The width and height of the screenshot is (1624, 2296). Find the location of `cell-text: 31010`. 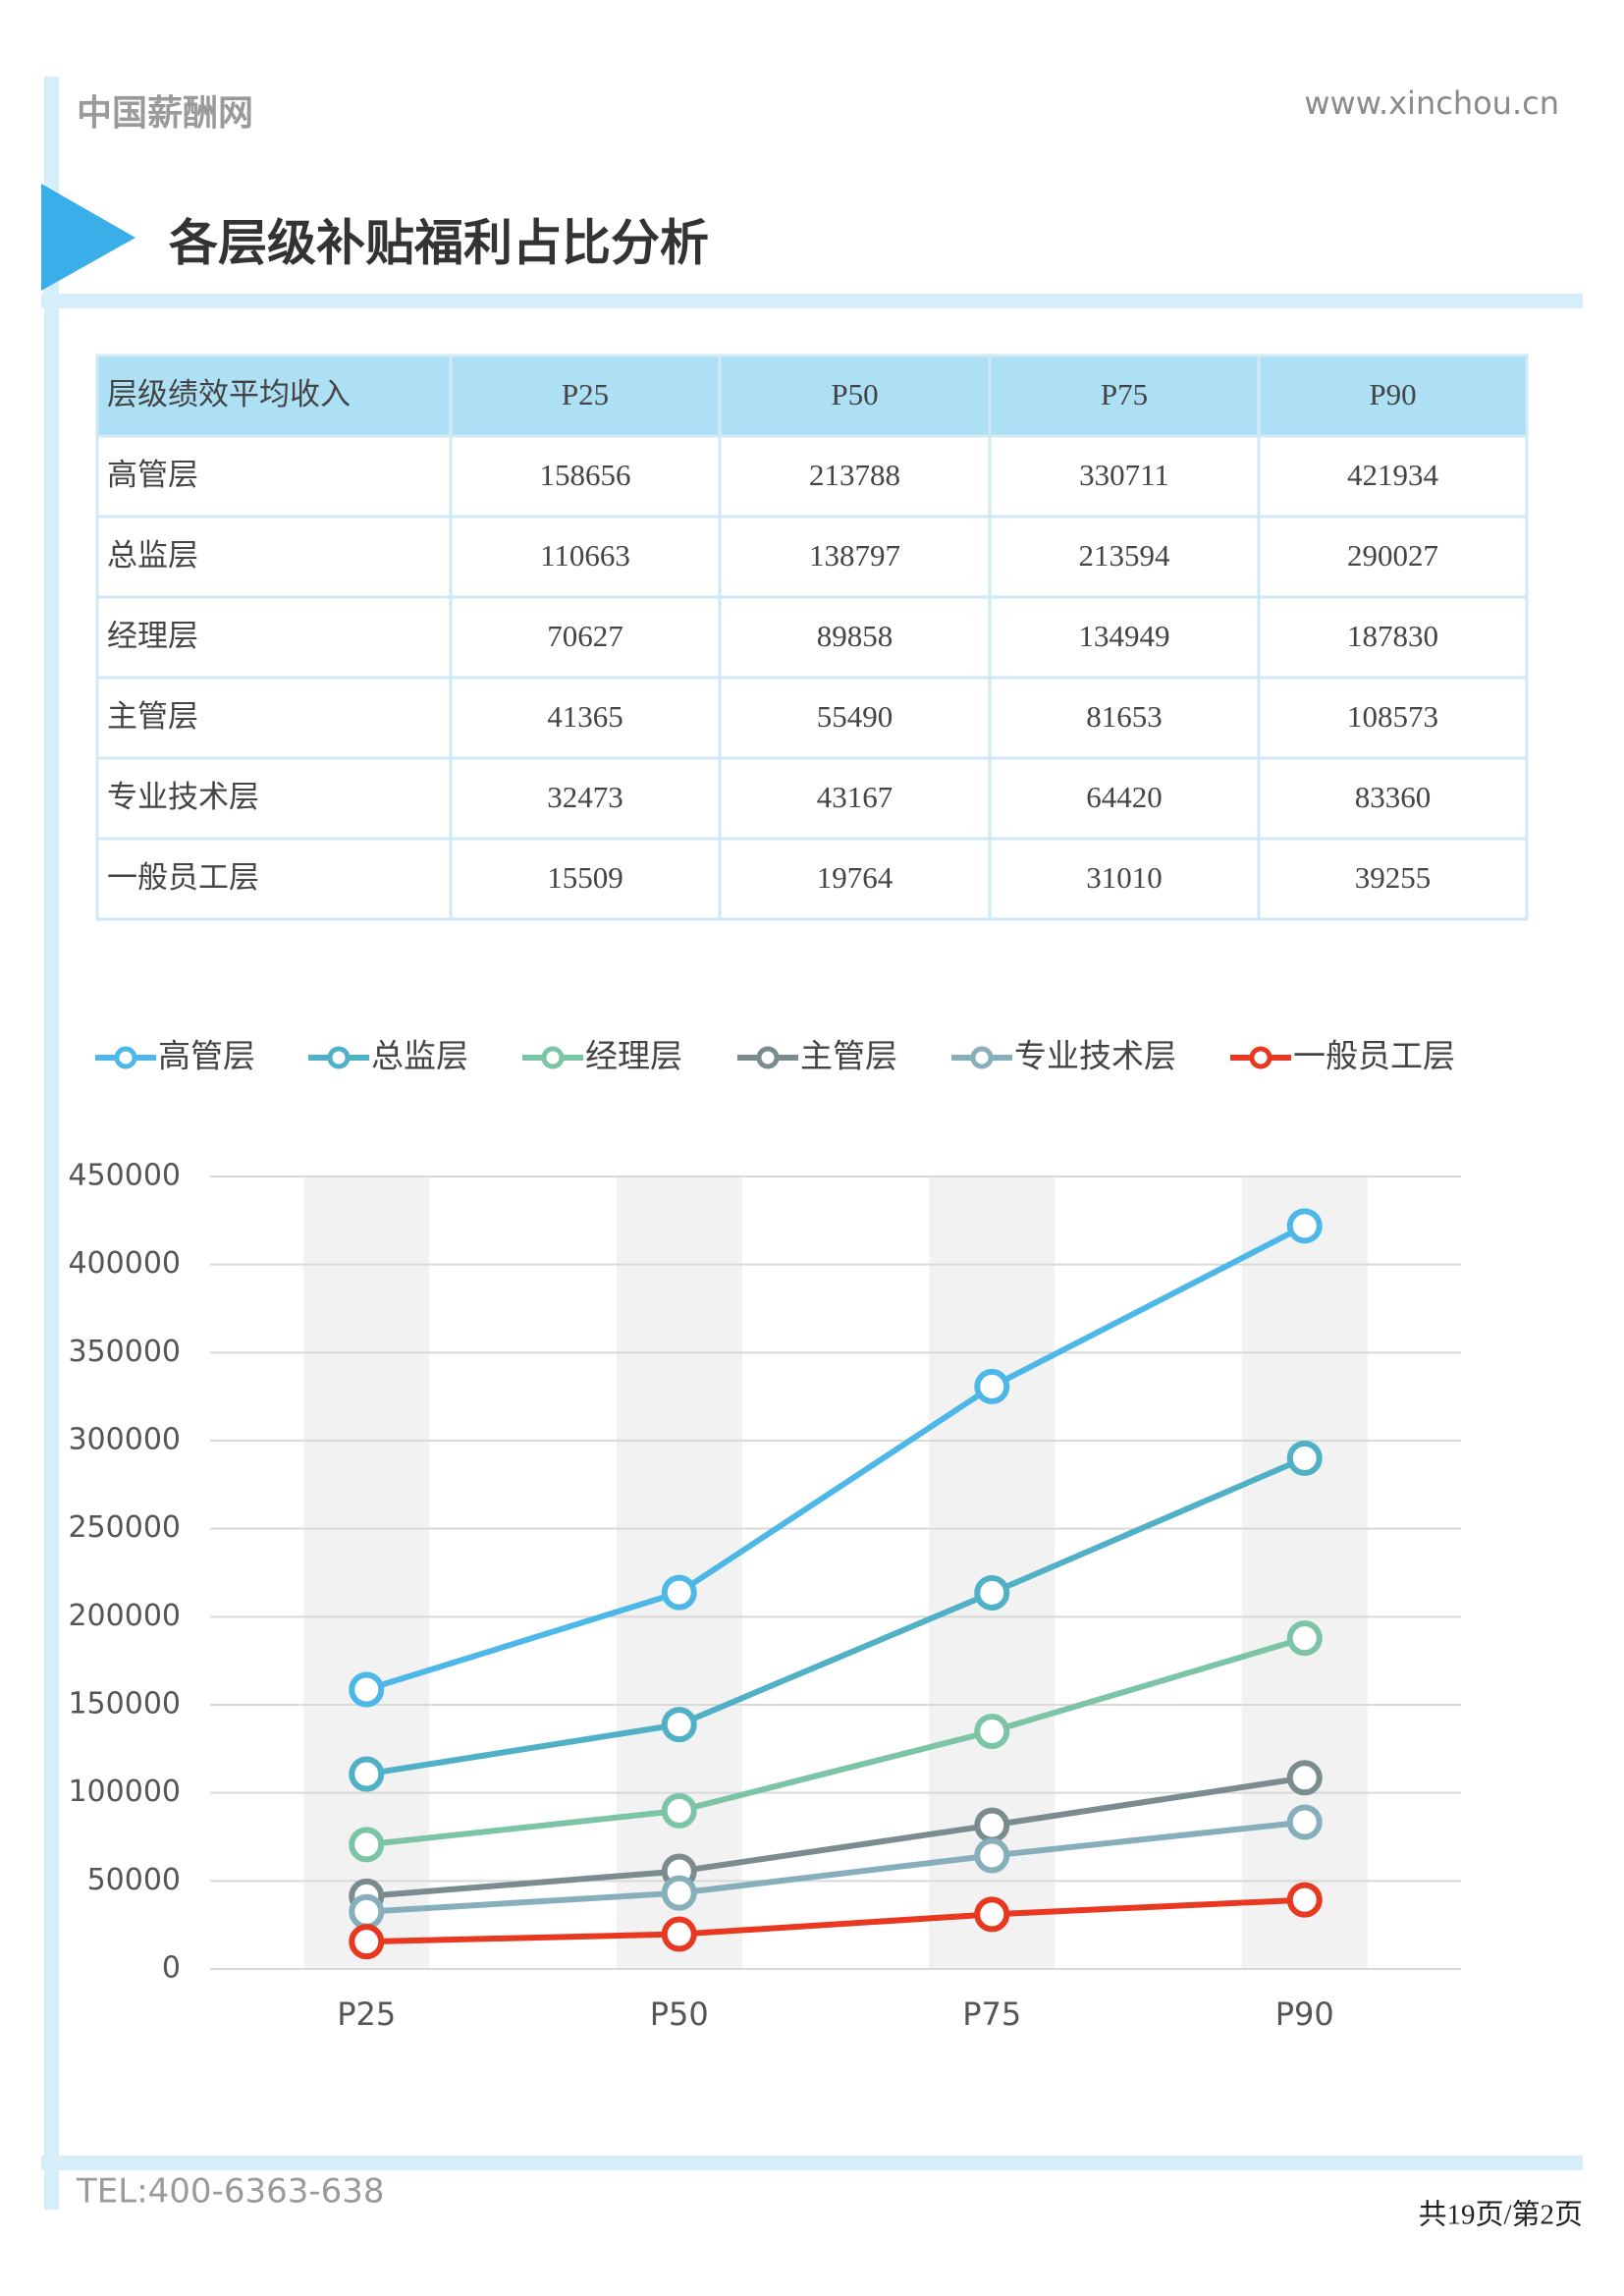

cell-text: 31010 is located at coordinates (1124, 877).